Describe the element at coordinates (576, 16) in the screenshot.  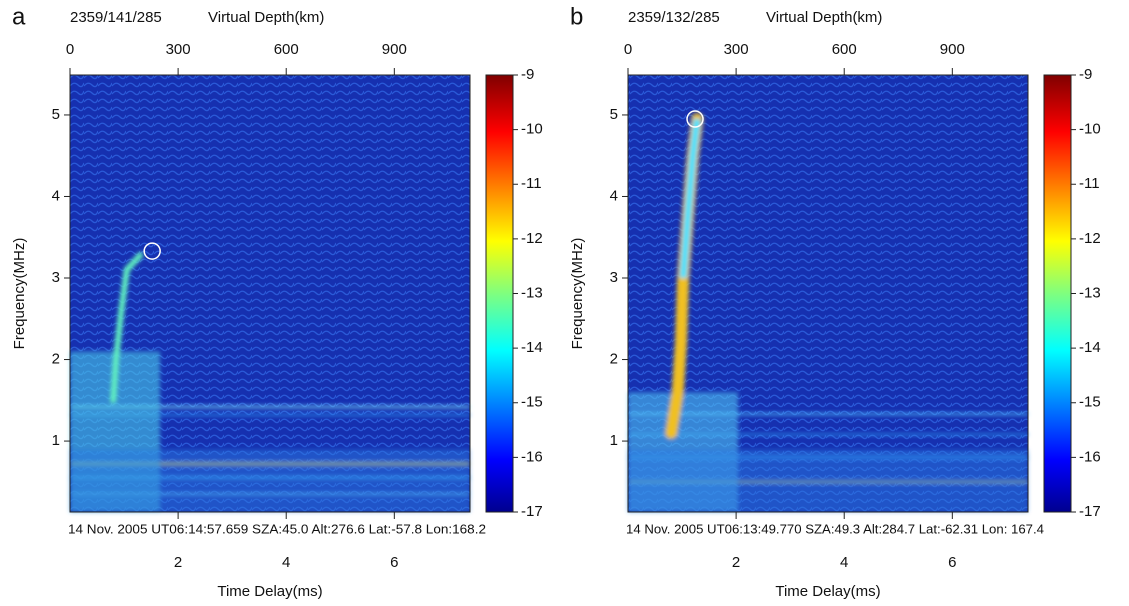
I see `panel-label: b` at that location.